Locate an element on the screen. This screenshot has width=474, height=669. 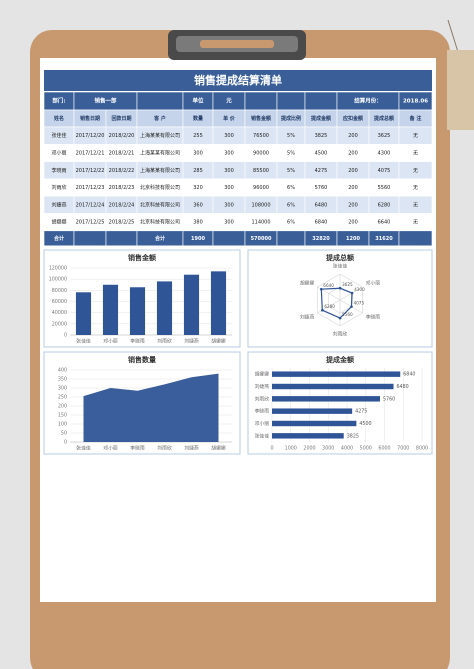
y-tick-label: 刘雨欣 is located at coordinates (262, 398).